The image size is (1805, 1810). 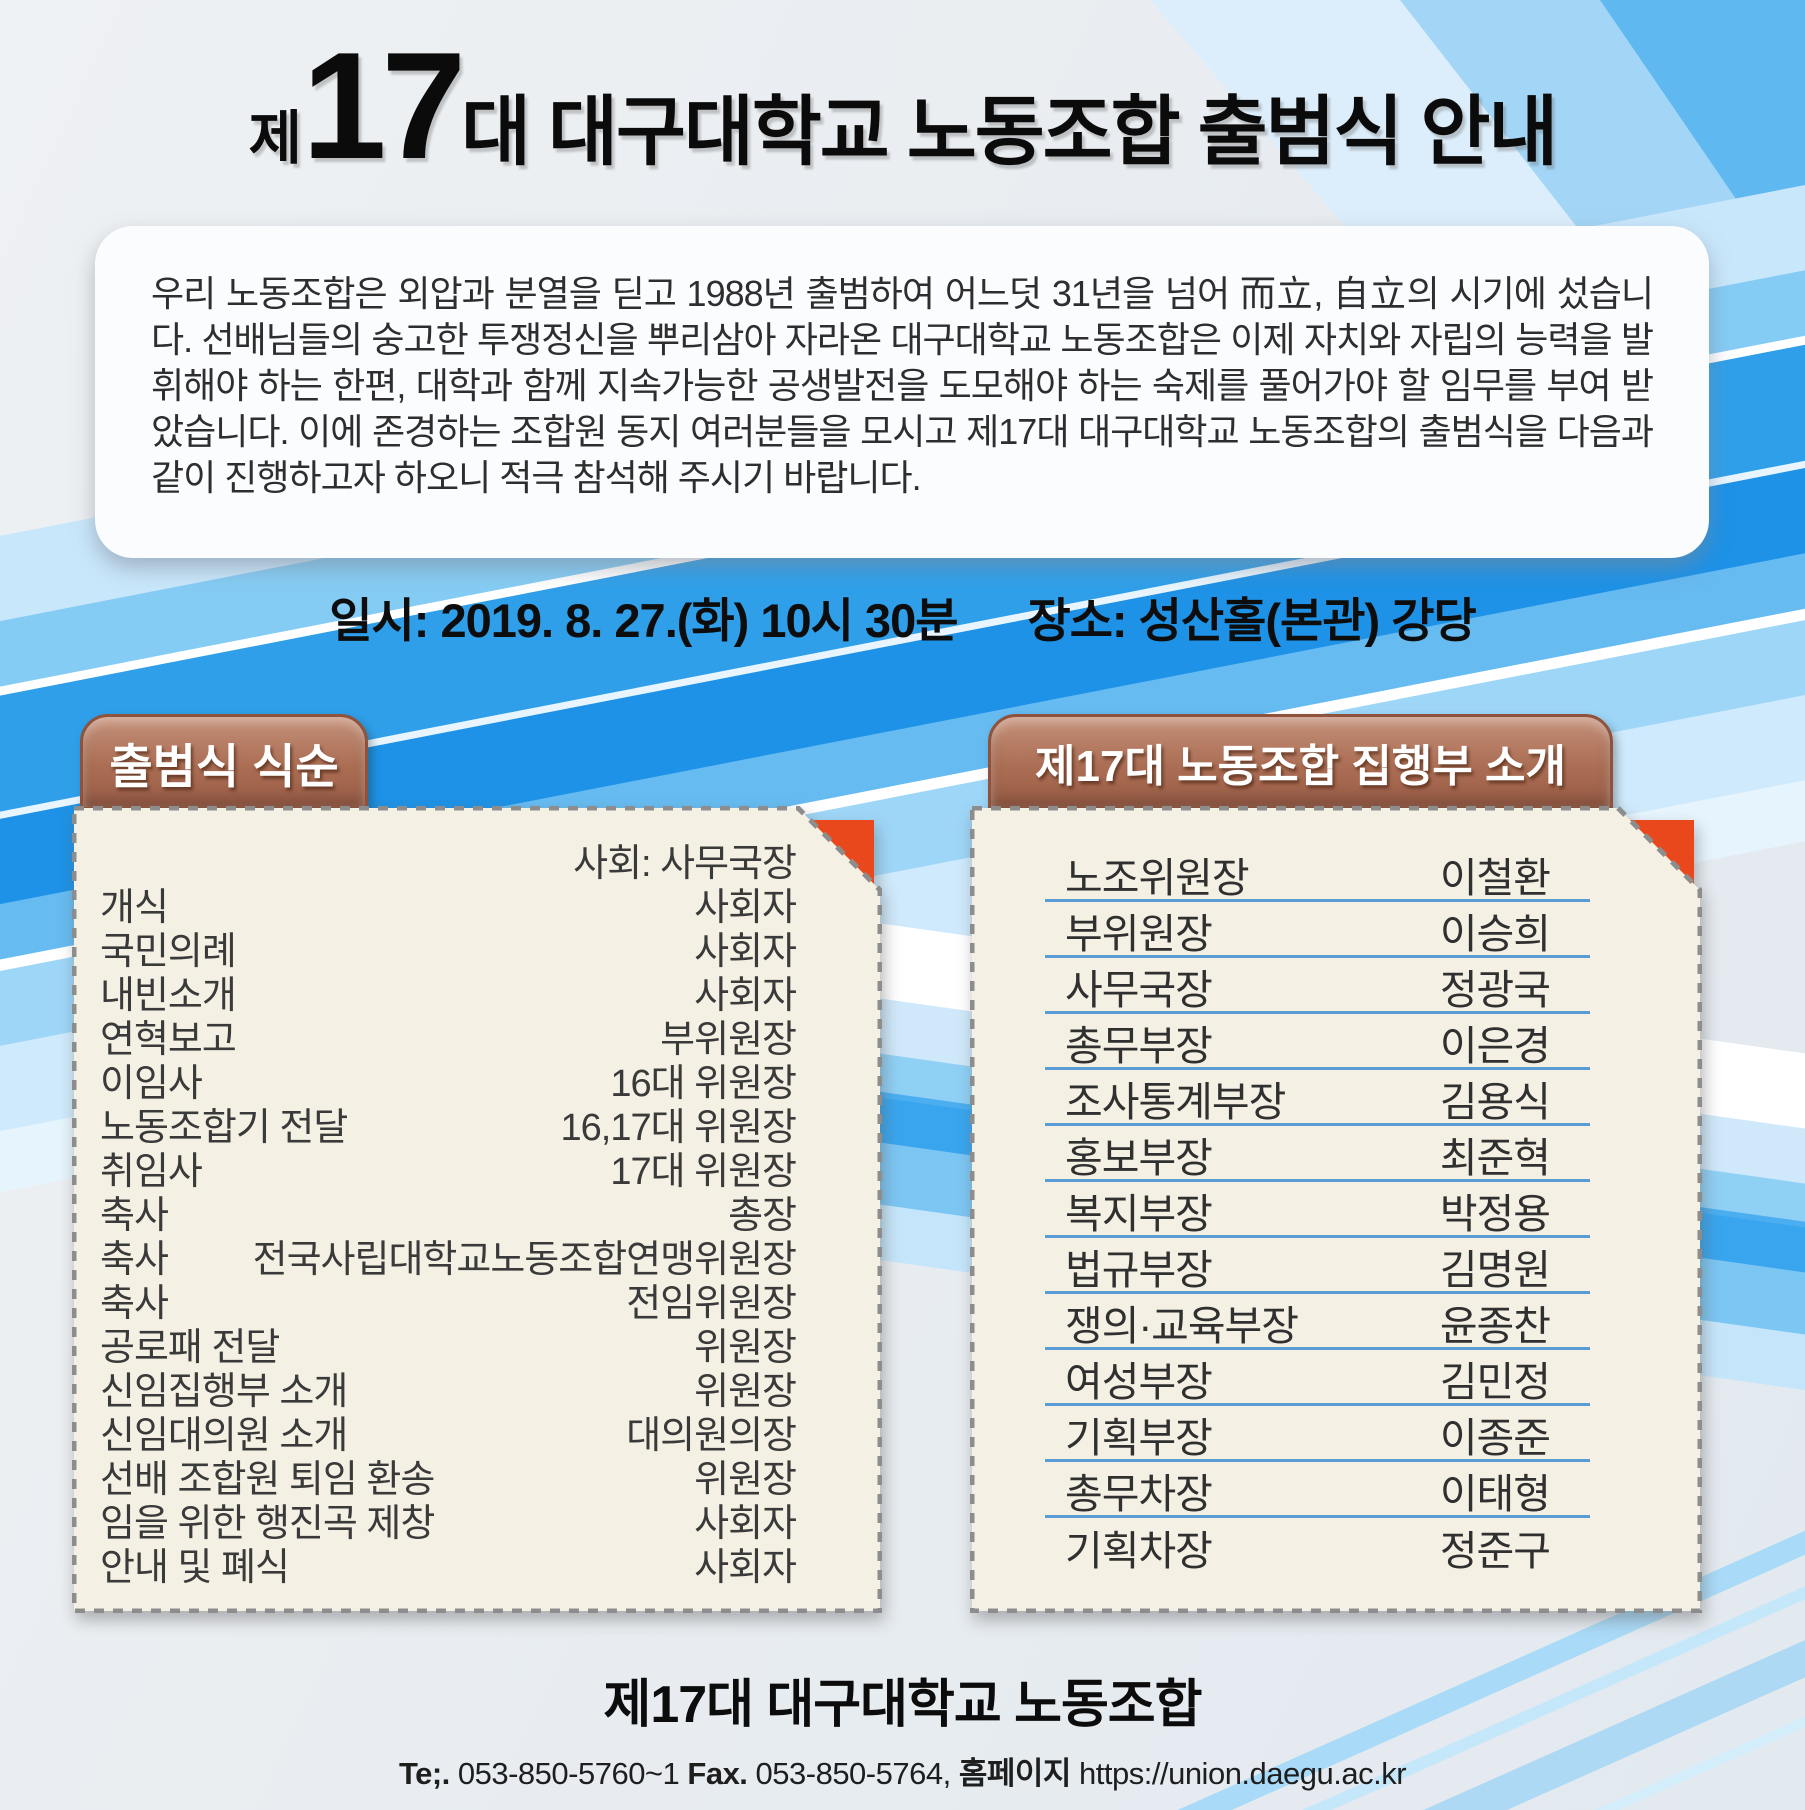 What do you see at coordinates (1139, 1437) in the screenshot?
I see `executive-title: 기획부장` at bounding box center [1139, 1437].